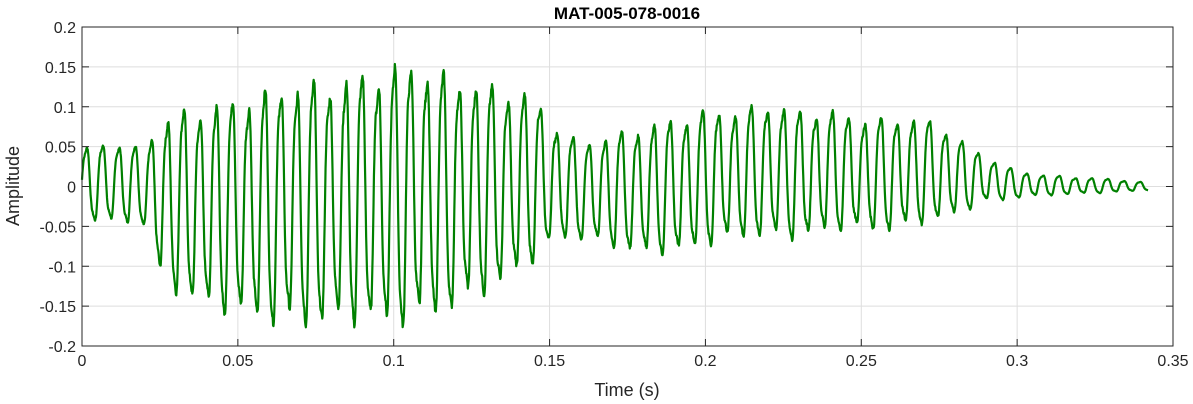 The height and width of the screenshot is (404, 1193). I want to click on x-axis-title: Time (s), so click(626, 390).